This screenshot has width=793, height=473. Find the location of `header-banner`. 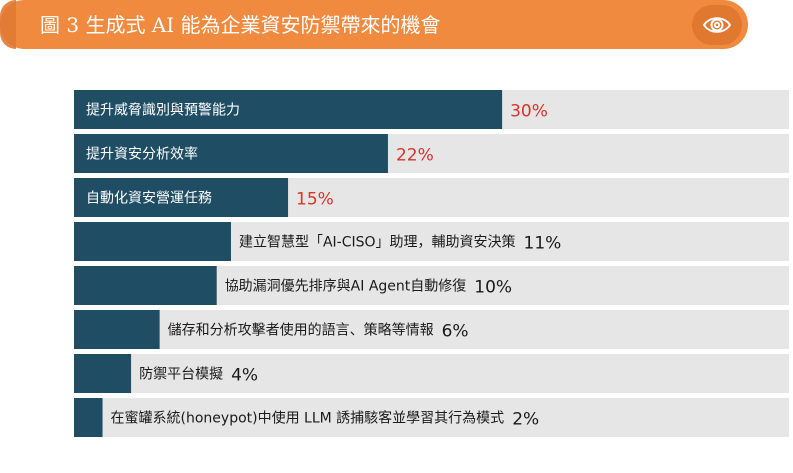

header-banner is located at coordinates (374, 24).